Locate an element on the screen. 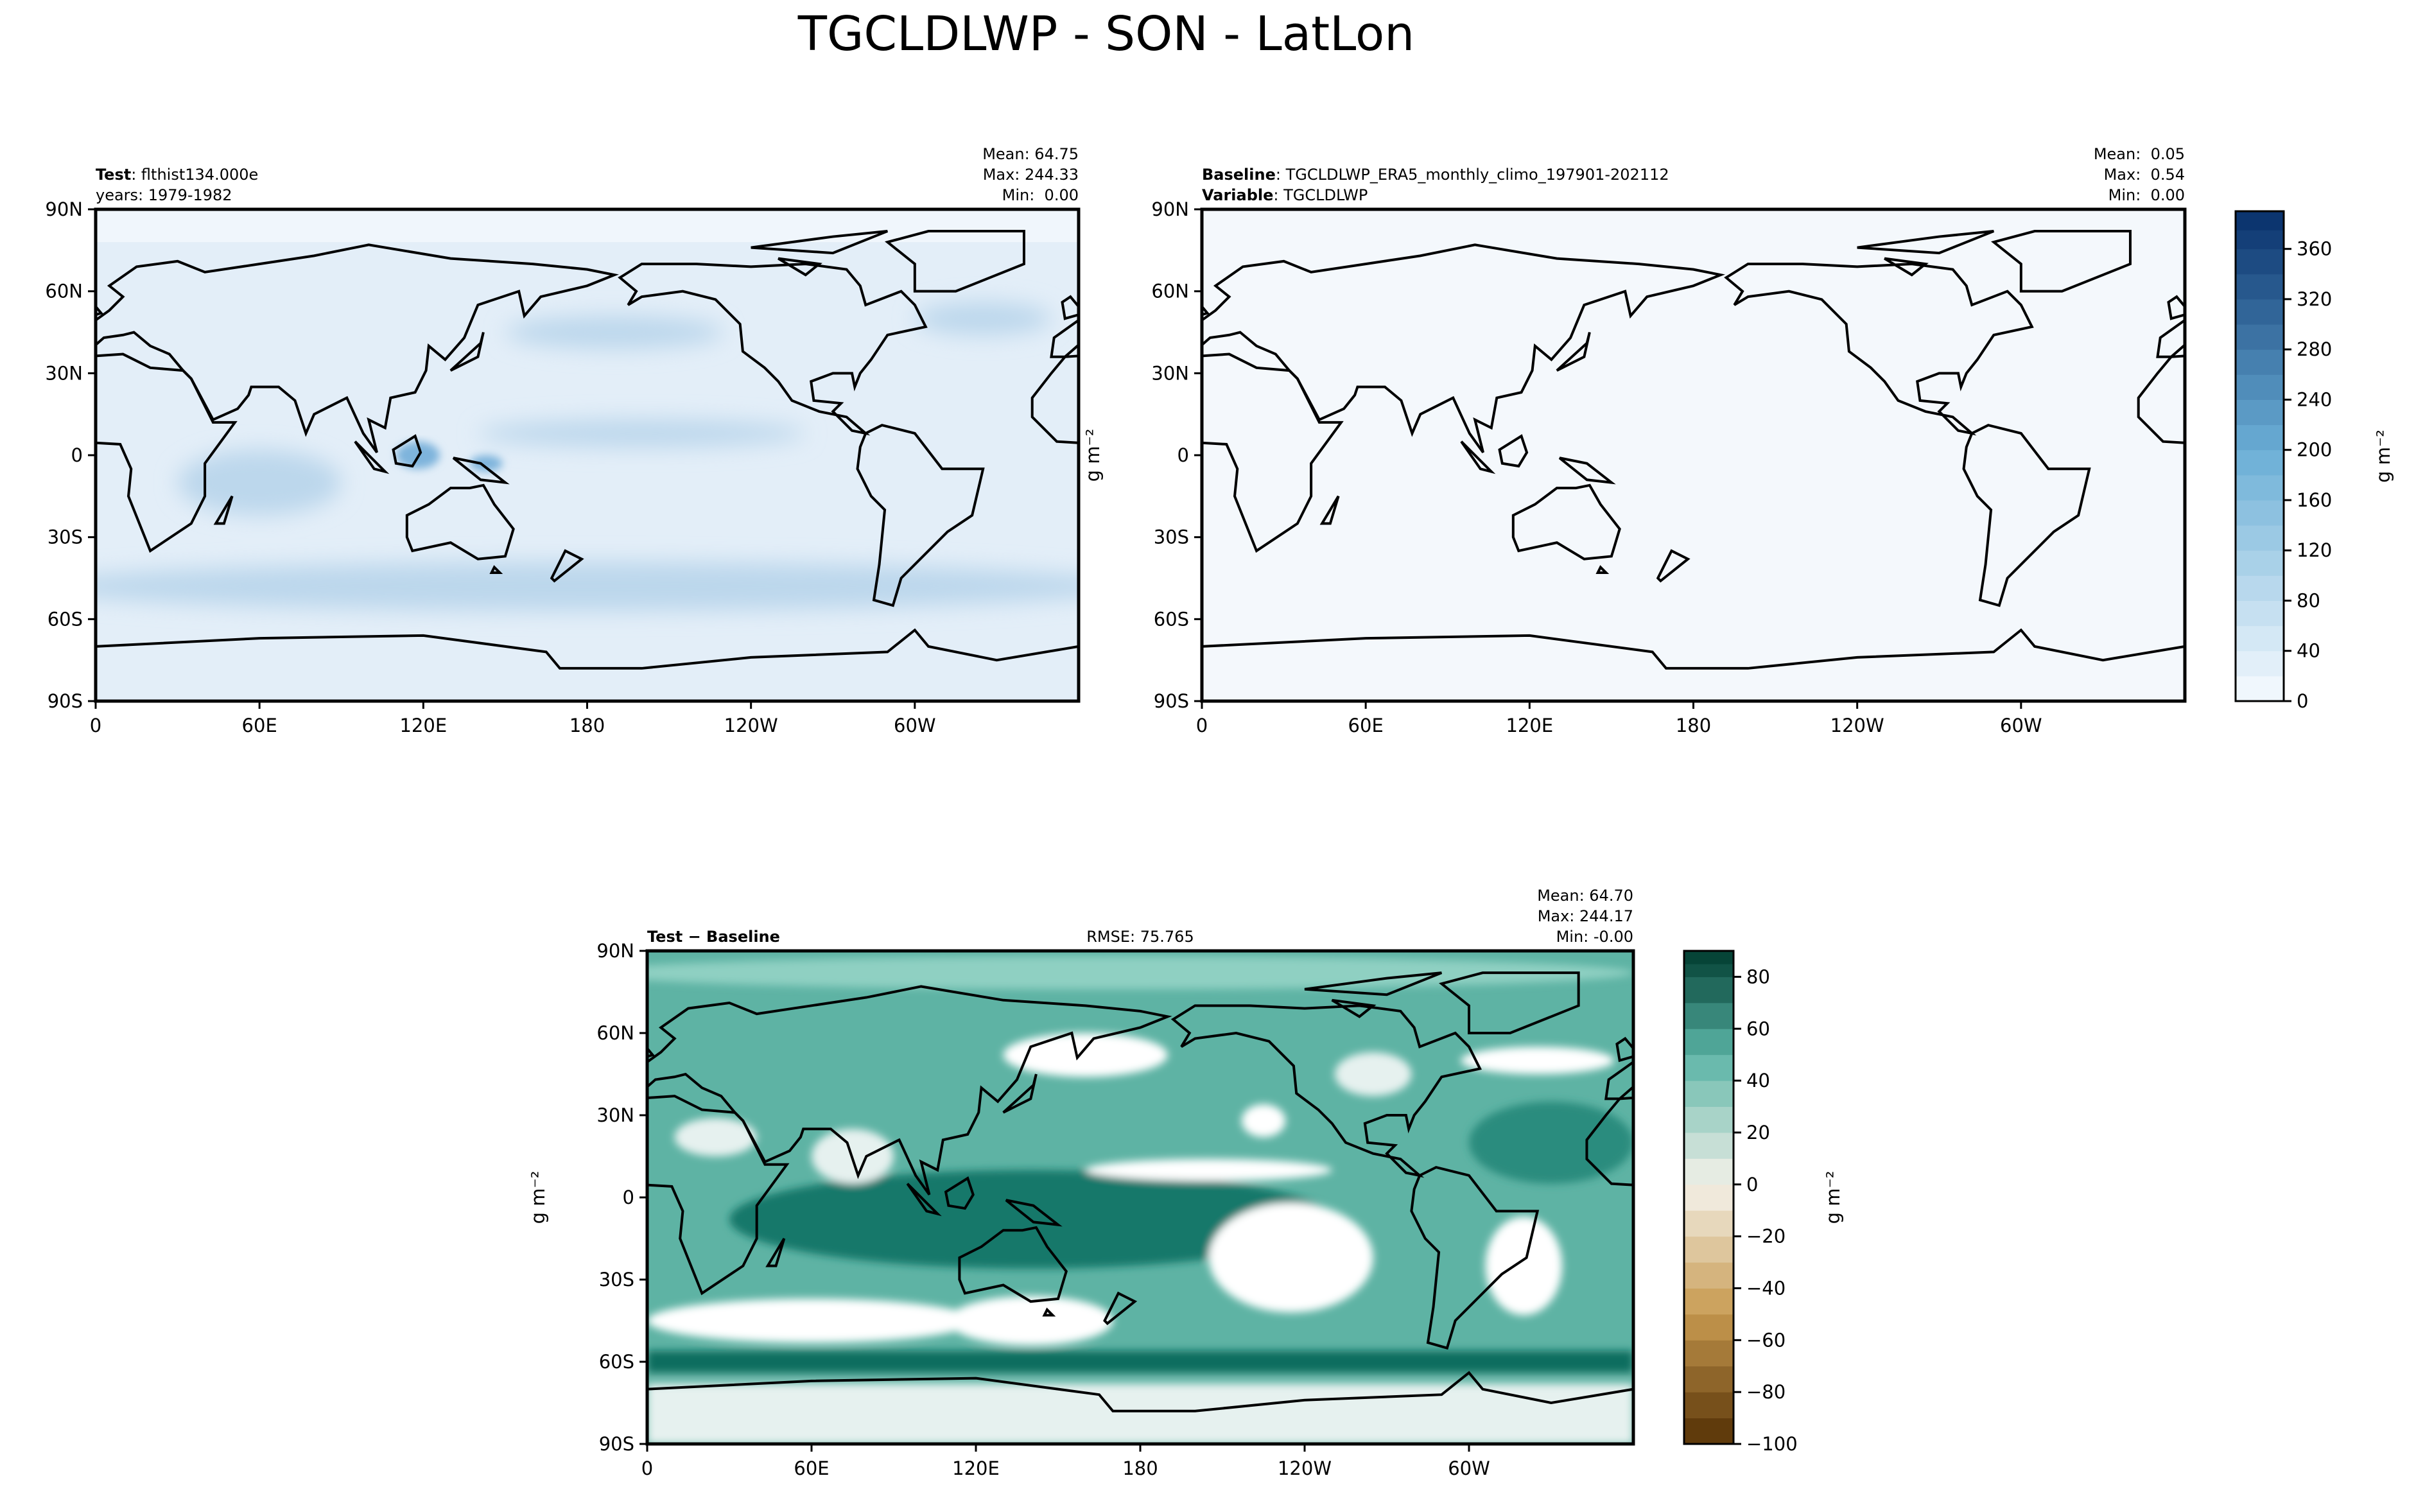 This screenshot has width=2416, height=1512. colorbar-tick-label: −40 is located at coordinates (1766, 1288).